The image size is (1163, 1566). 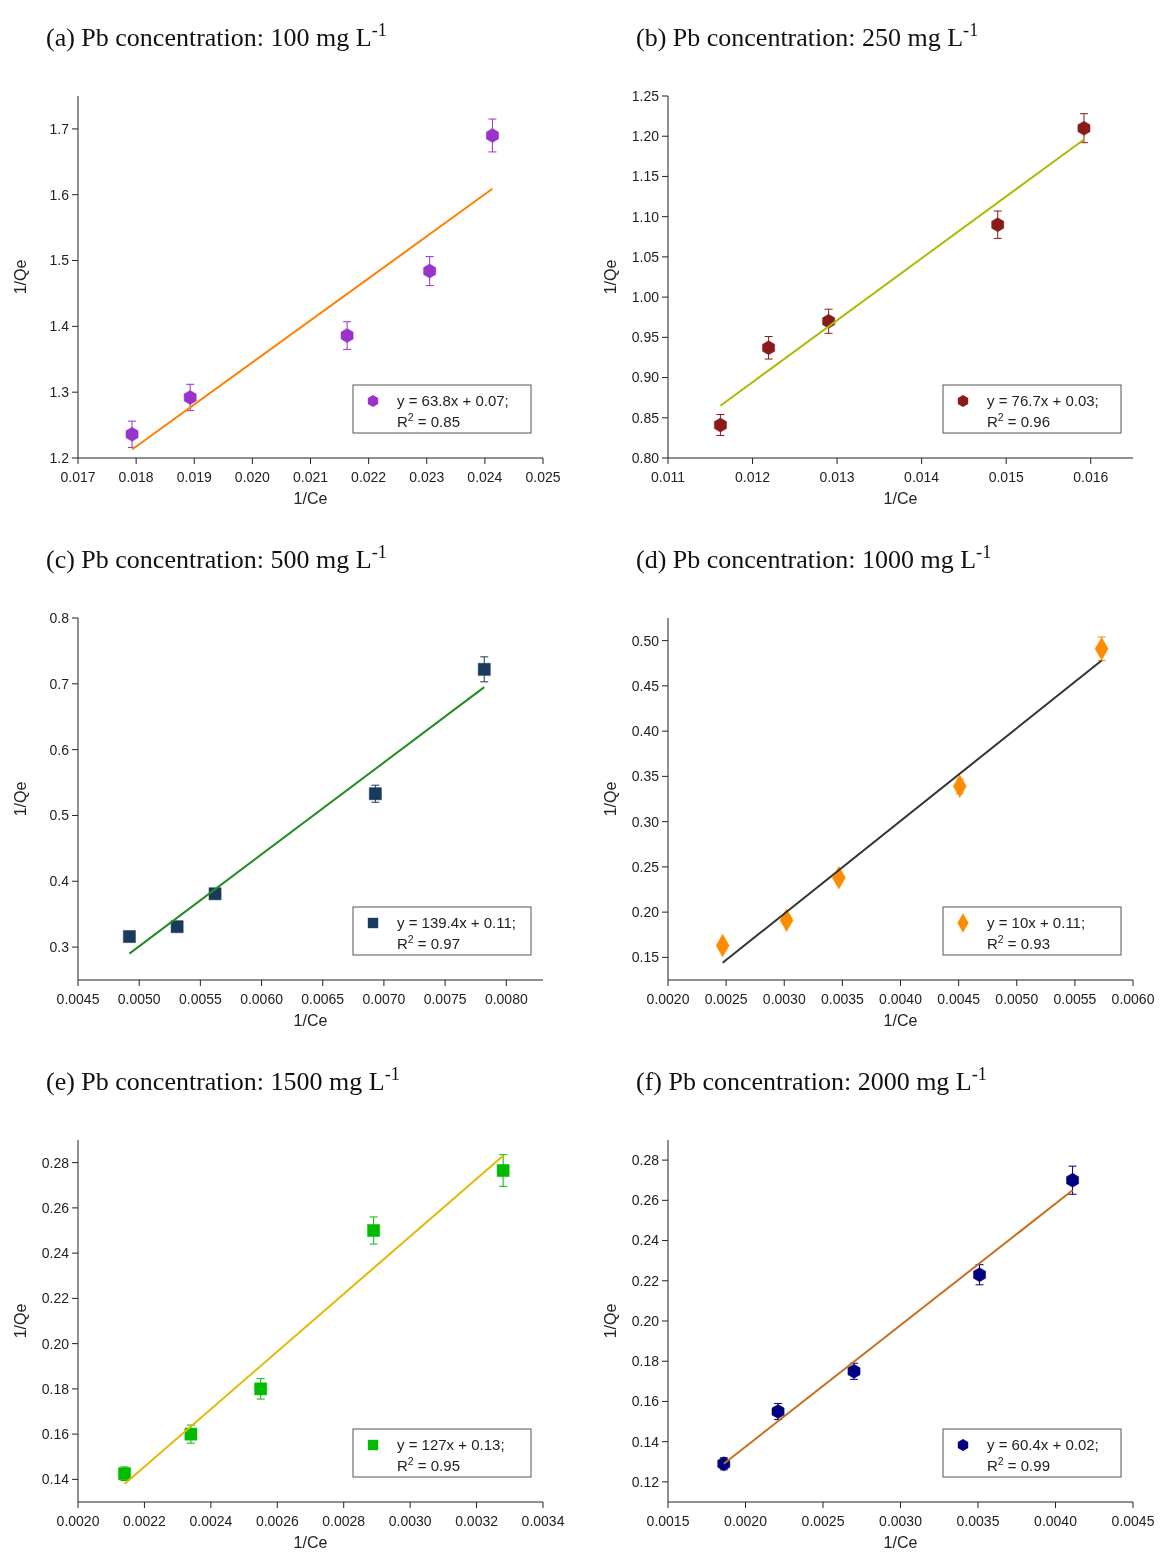 I want to click on legend-label: y = 139.4x + 0.11; R$^{2}$ = 0.97, so click(x=456, y=933).